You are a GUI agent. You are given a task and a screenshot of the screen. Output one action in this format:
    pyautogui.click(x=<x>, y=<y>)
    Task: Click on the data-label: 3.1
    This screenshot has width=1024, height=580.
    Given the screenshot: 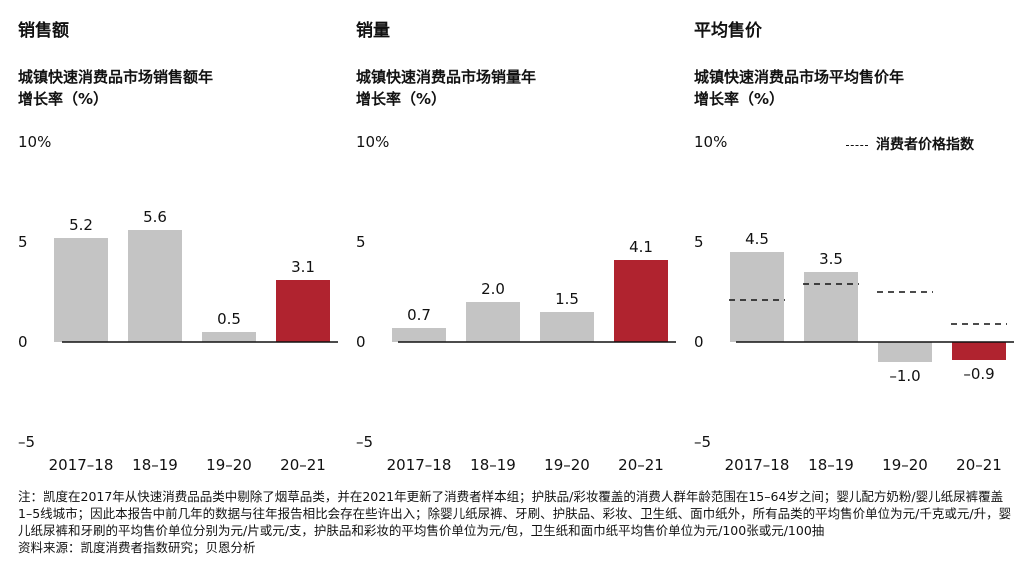 What is the action you would take?
    pyautogui.click(x=303, y=267)
    